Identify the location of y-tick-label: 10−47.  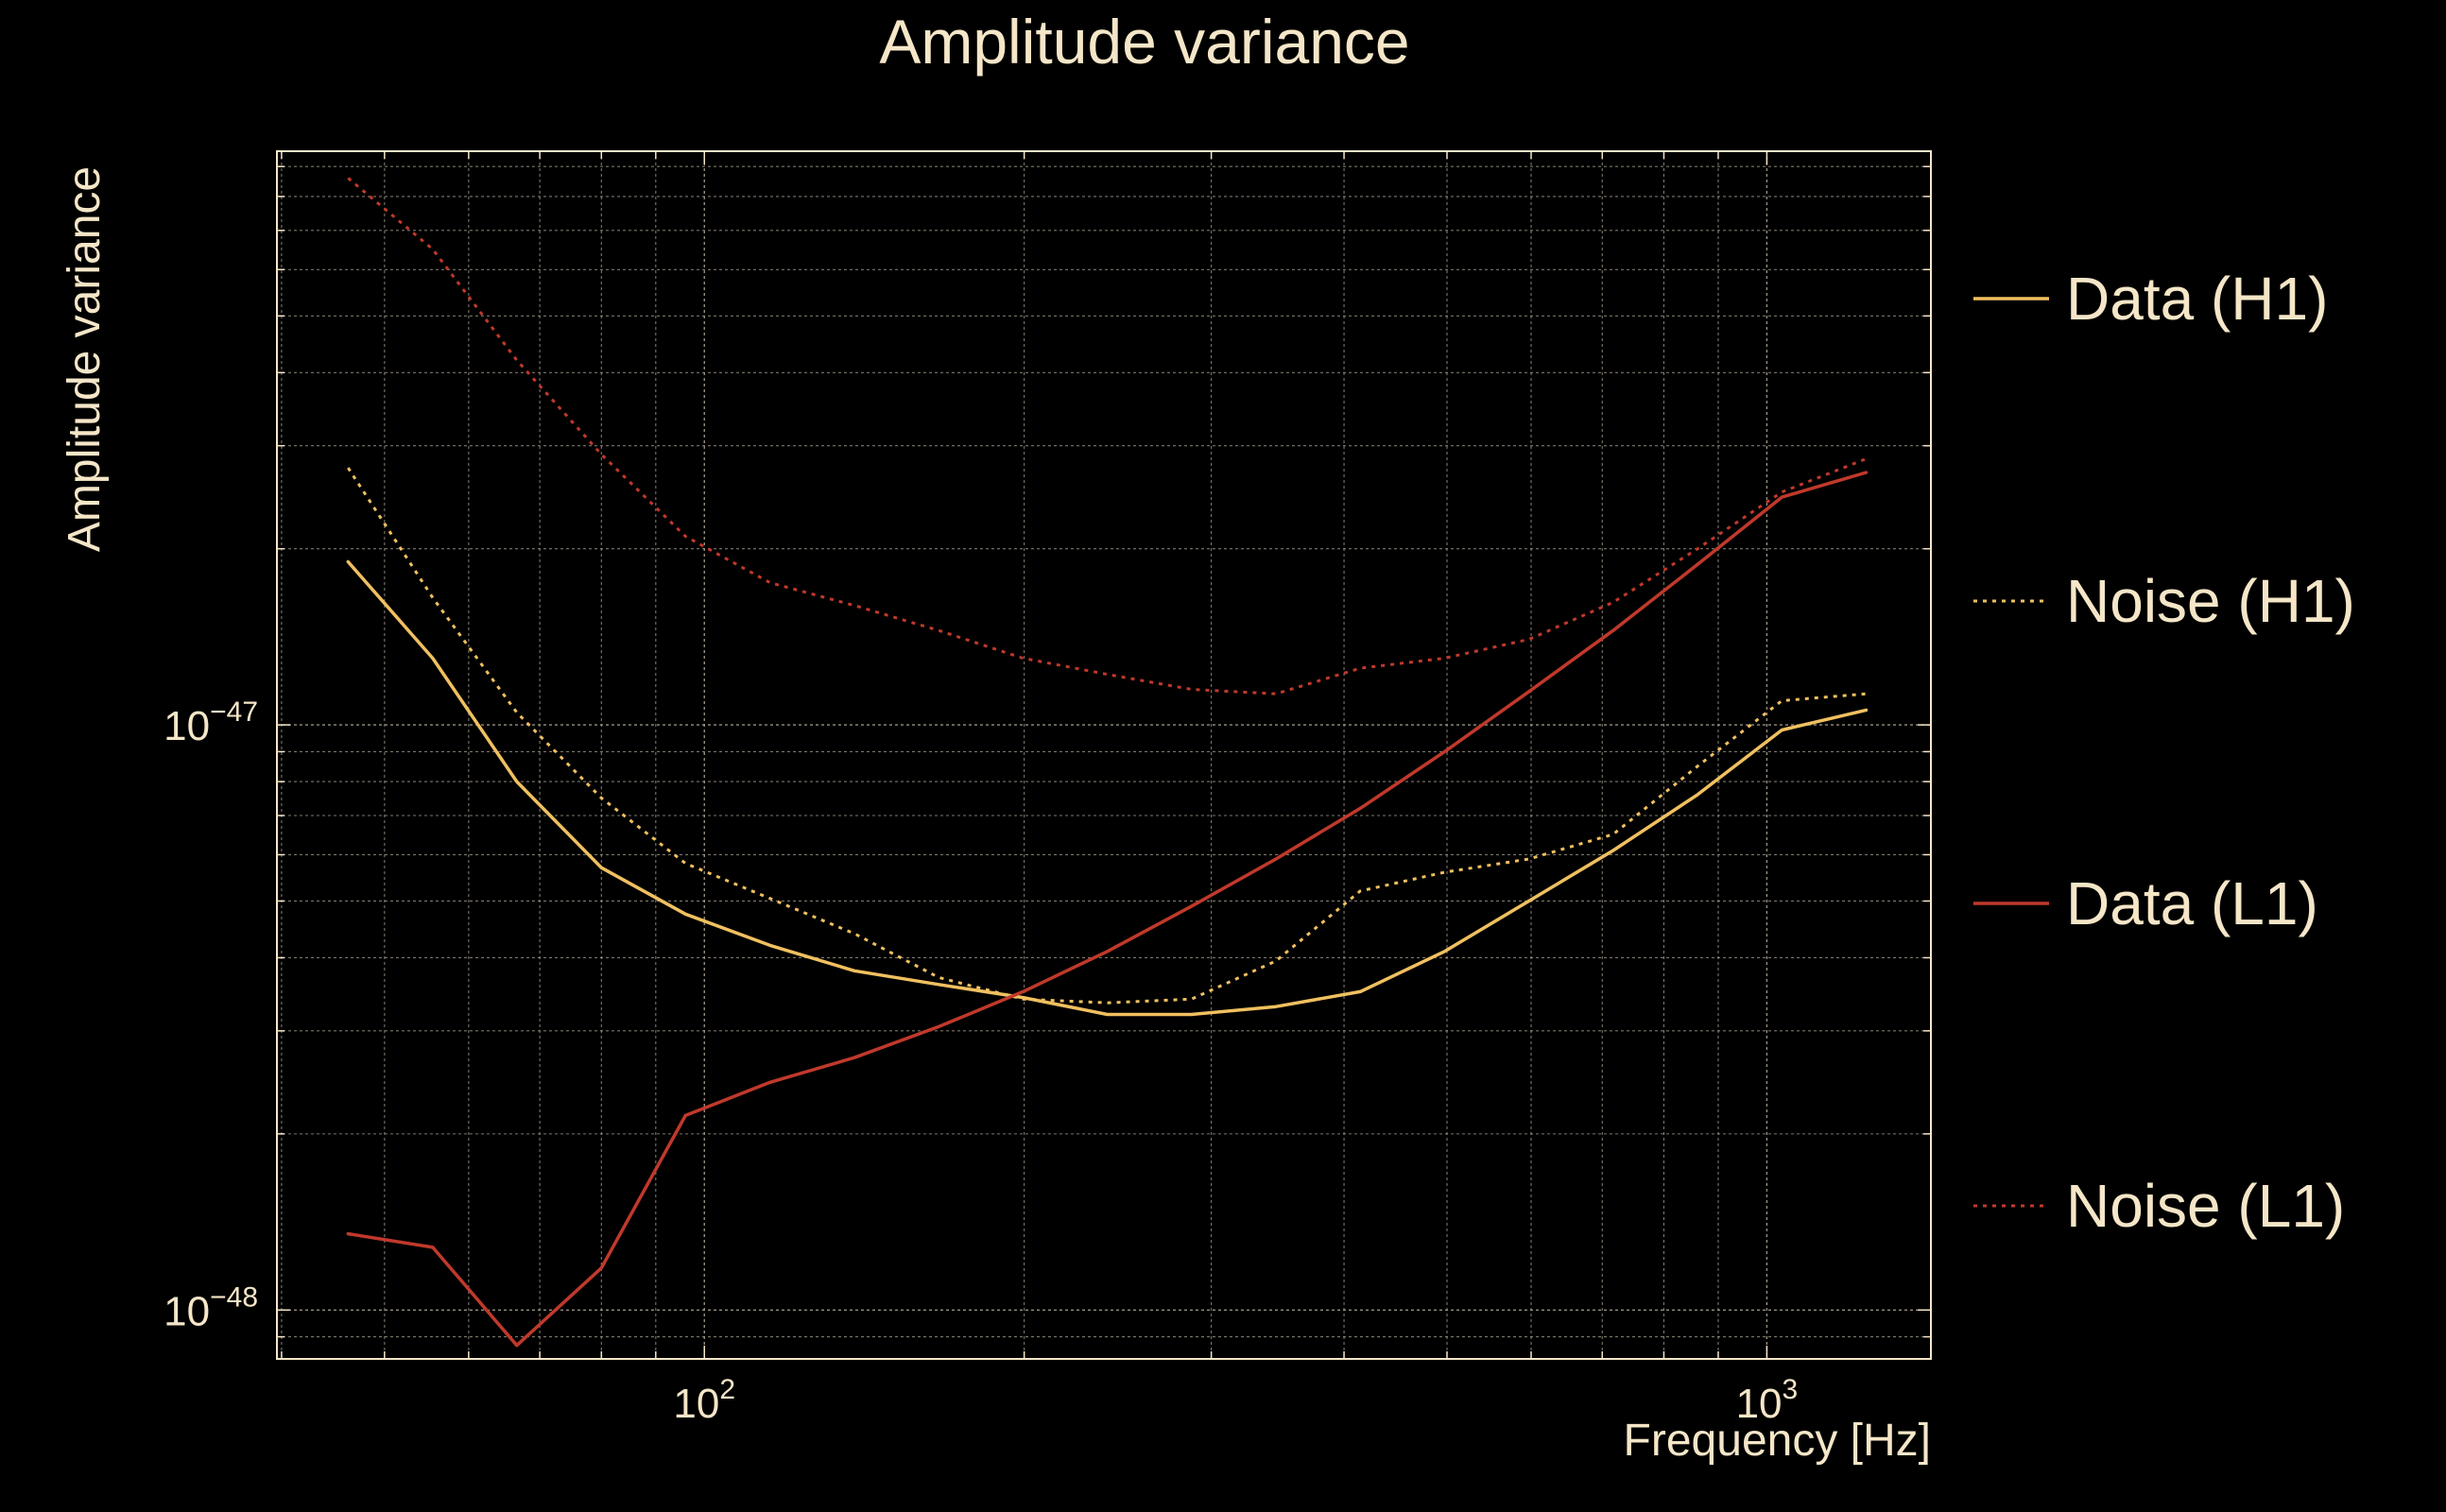
(211, 722).